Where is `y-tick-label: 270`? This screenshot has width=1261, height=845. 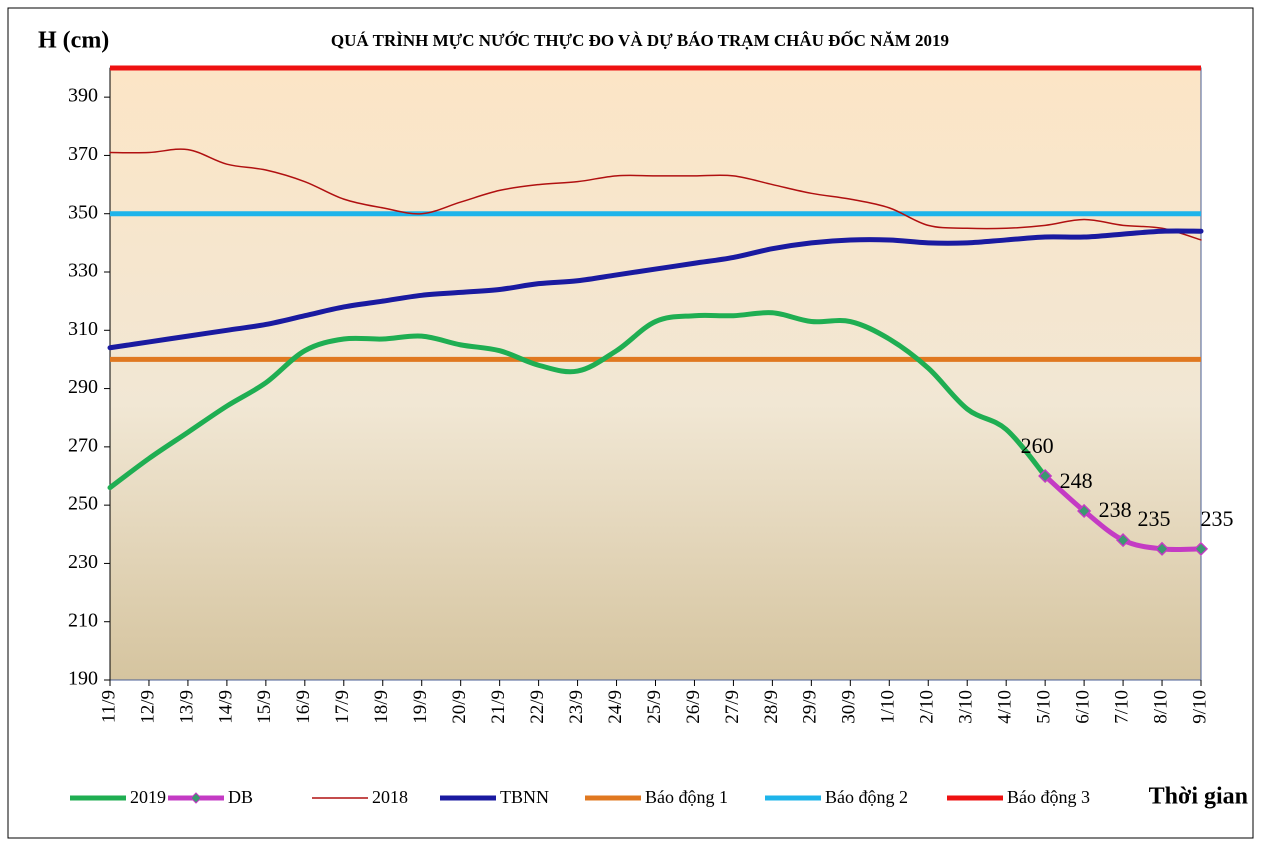 y-tick-label: 270 is located at coordinates (83, 445).